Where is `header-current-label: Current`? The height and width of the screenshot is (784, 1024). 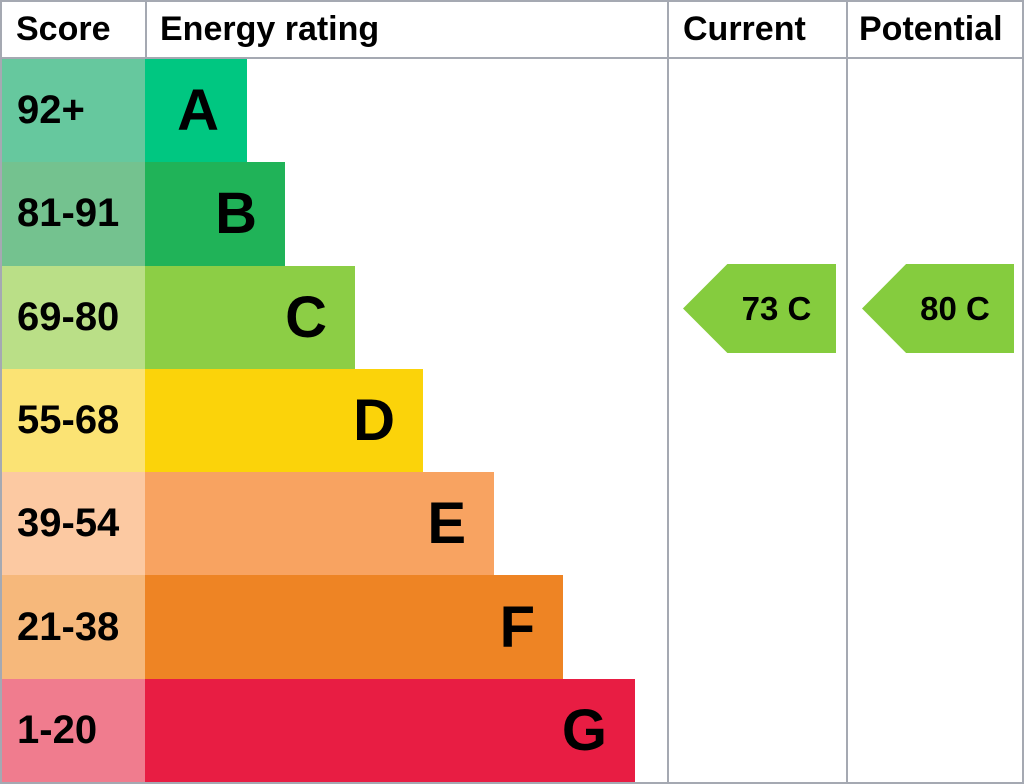 header-current-label: Current is located at coordinates (744, 29).